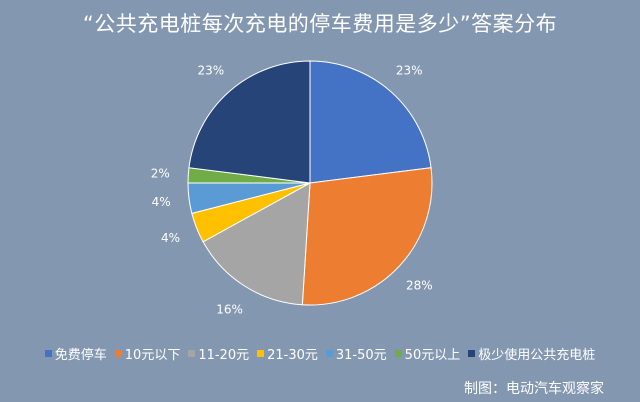 Image resolution: width=640 pixels, height=402 pixels. I want to click on legend-label-1: 免费停车, so click(80, 355).